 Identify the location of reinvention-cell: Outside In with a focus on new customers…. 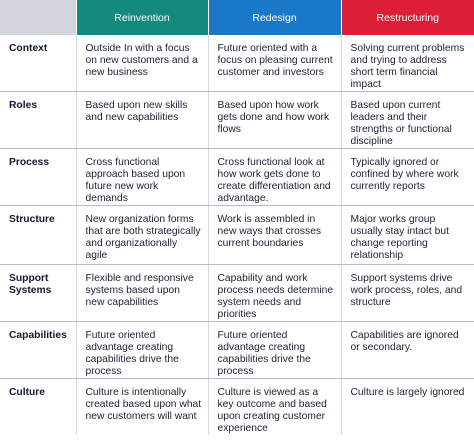
(141, 63).